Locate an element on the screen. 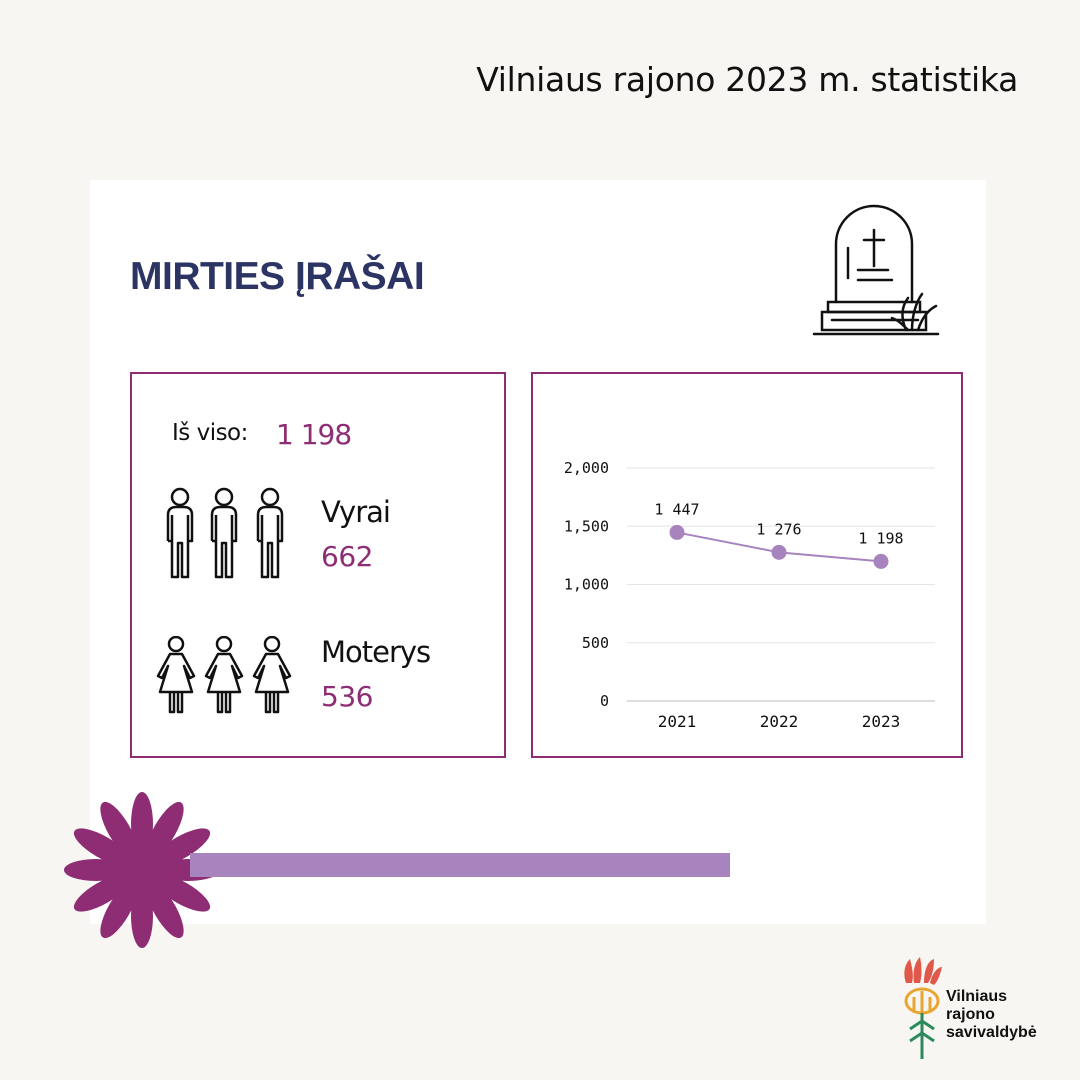 The image size is (1080, 1080). total-label: Iš viso: is located at coordinates (210, 433).